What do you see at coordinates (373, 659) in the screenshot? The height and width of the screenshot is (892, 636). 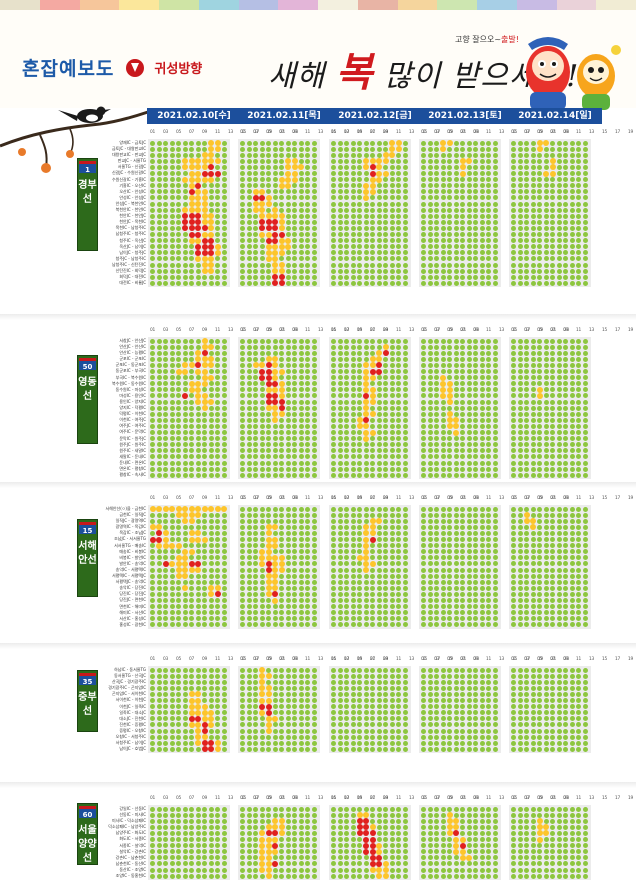 I see `hour-tick-label: 07` at bounding box center [373, 659].